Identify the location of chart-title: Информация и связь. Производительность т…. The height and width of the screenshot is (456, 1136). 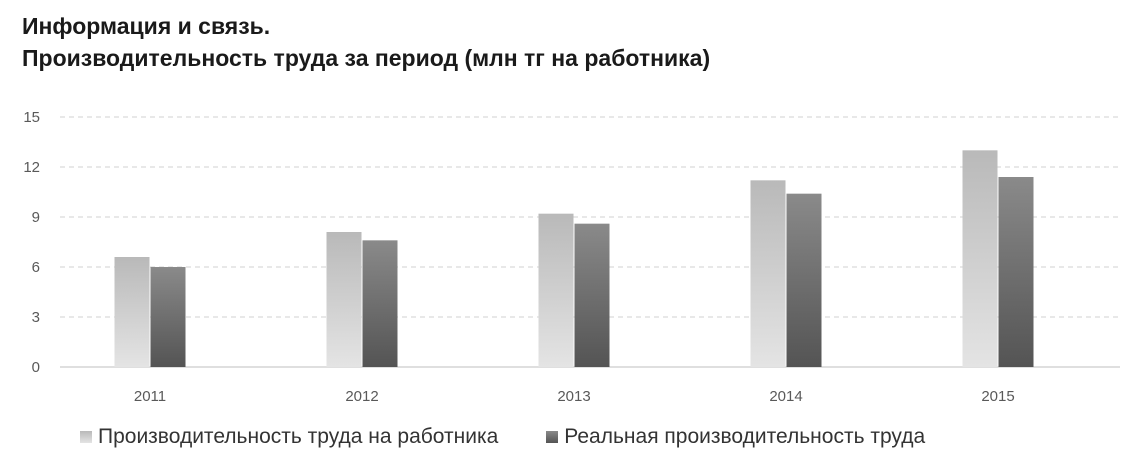
(366, 42).